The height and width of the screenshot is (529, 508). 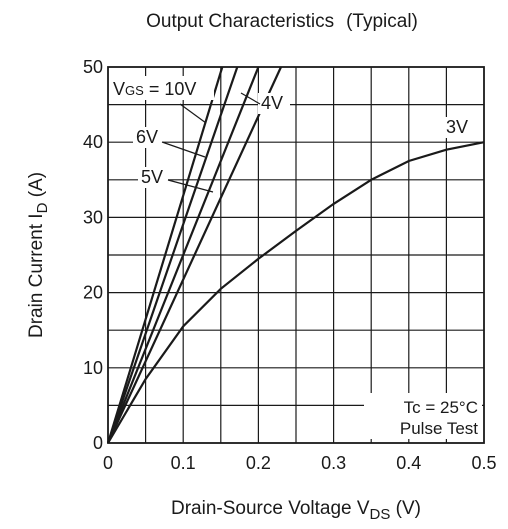 I want to click on y-axis-label-main: Drain Current I, so click(x=36, y=275).